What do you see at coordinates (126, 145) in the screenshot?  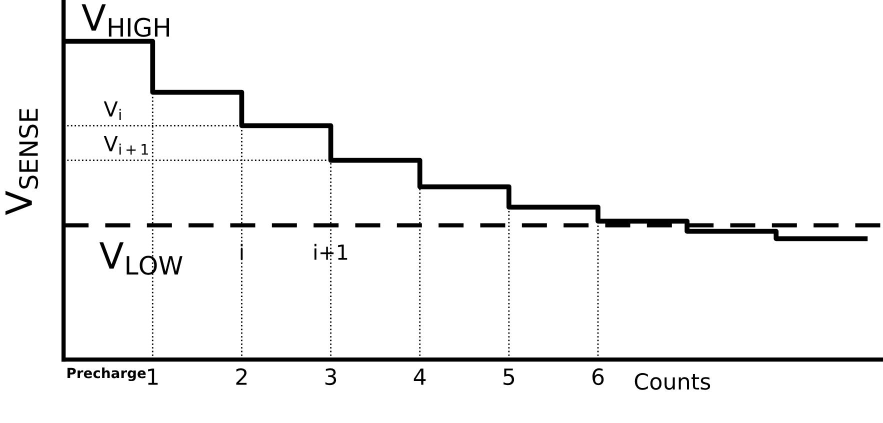 I see `ref-line-label: V$_{i+1}$` at bounding box center [126, 145].